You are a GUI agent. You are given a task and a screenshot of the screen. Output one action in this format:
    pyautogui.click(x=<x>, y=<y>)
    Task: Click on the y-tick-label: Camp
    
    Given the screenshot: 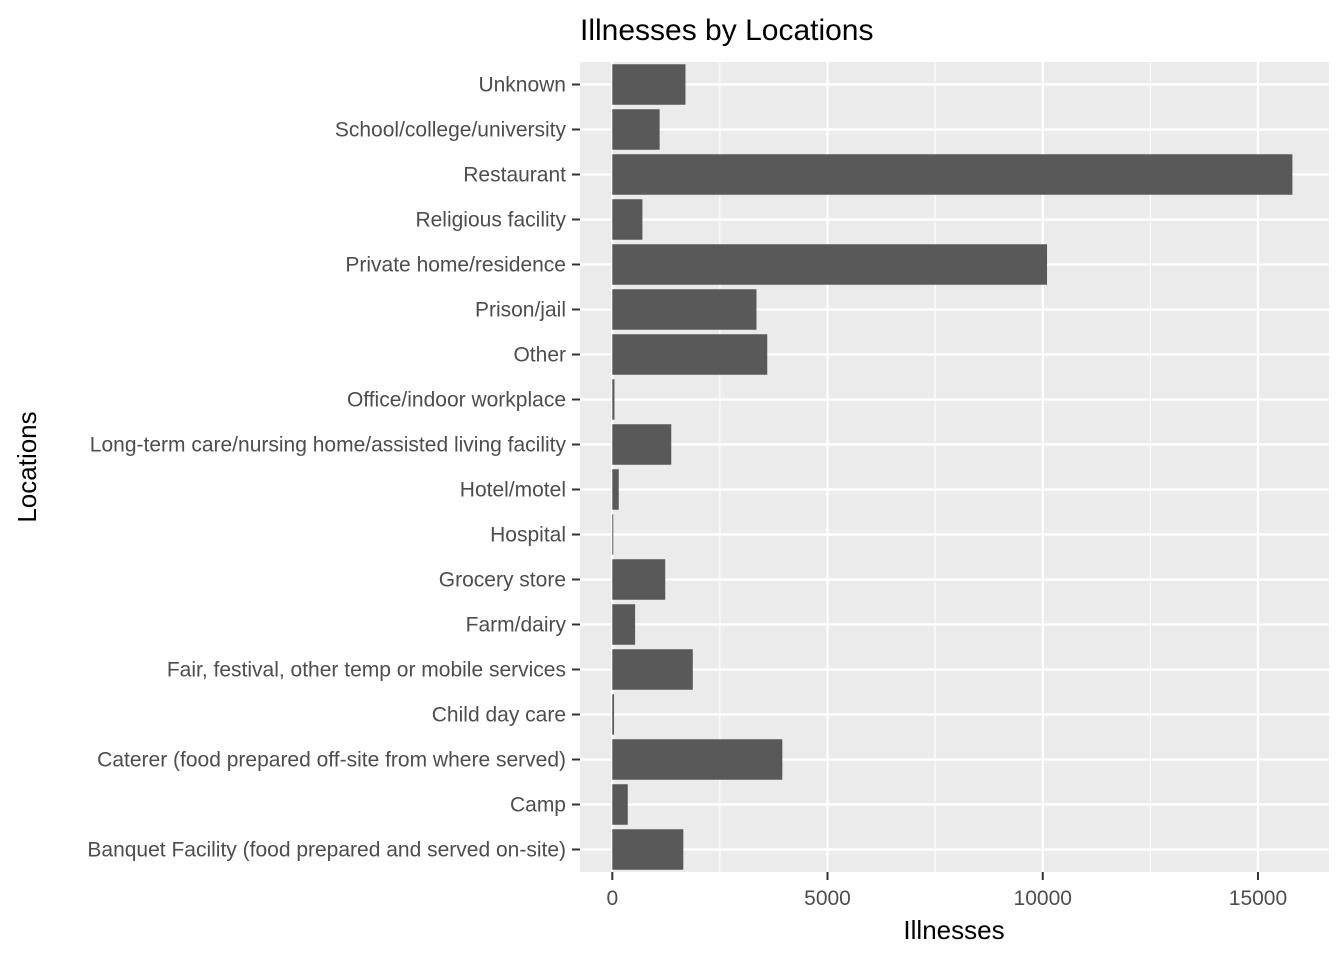 What is the action you would take?
    pyautogui.click(x=538, y=805)
    